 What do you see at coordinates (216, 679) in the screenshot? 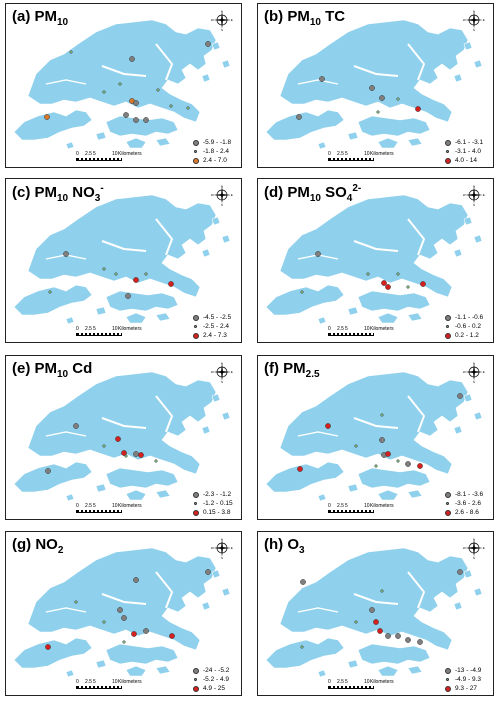
I see `legend-label: -5.2 - 4.9` at bounding box center [216, 679].